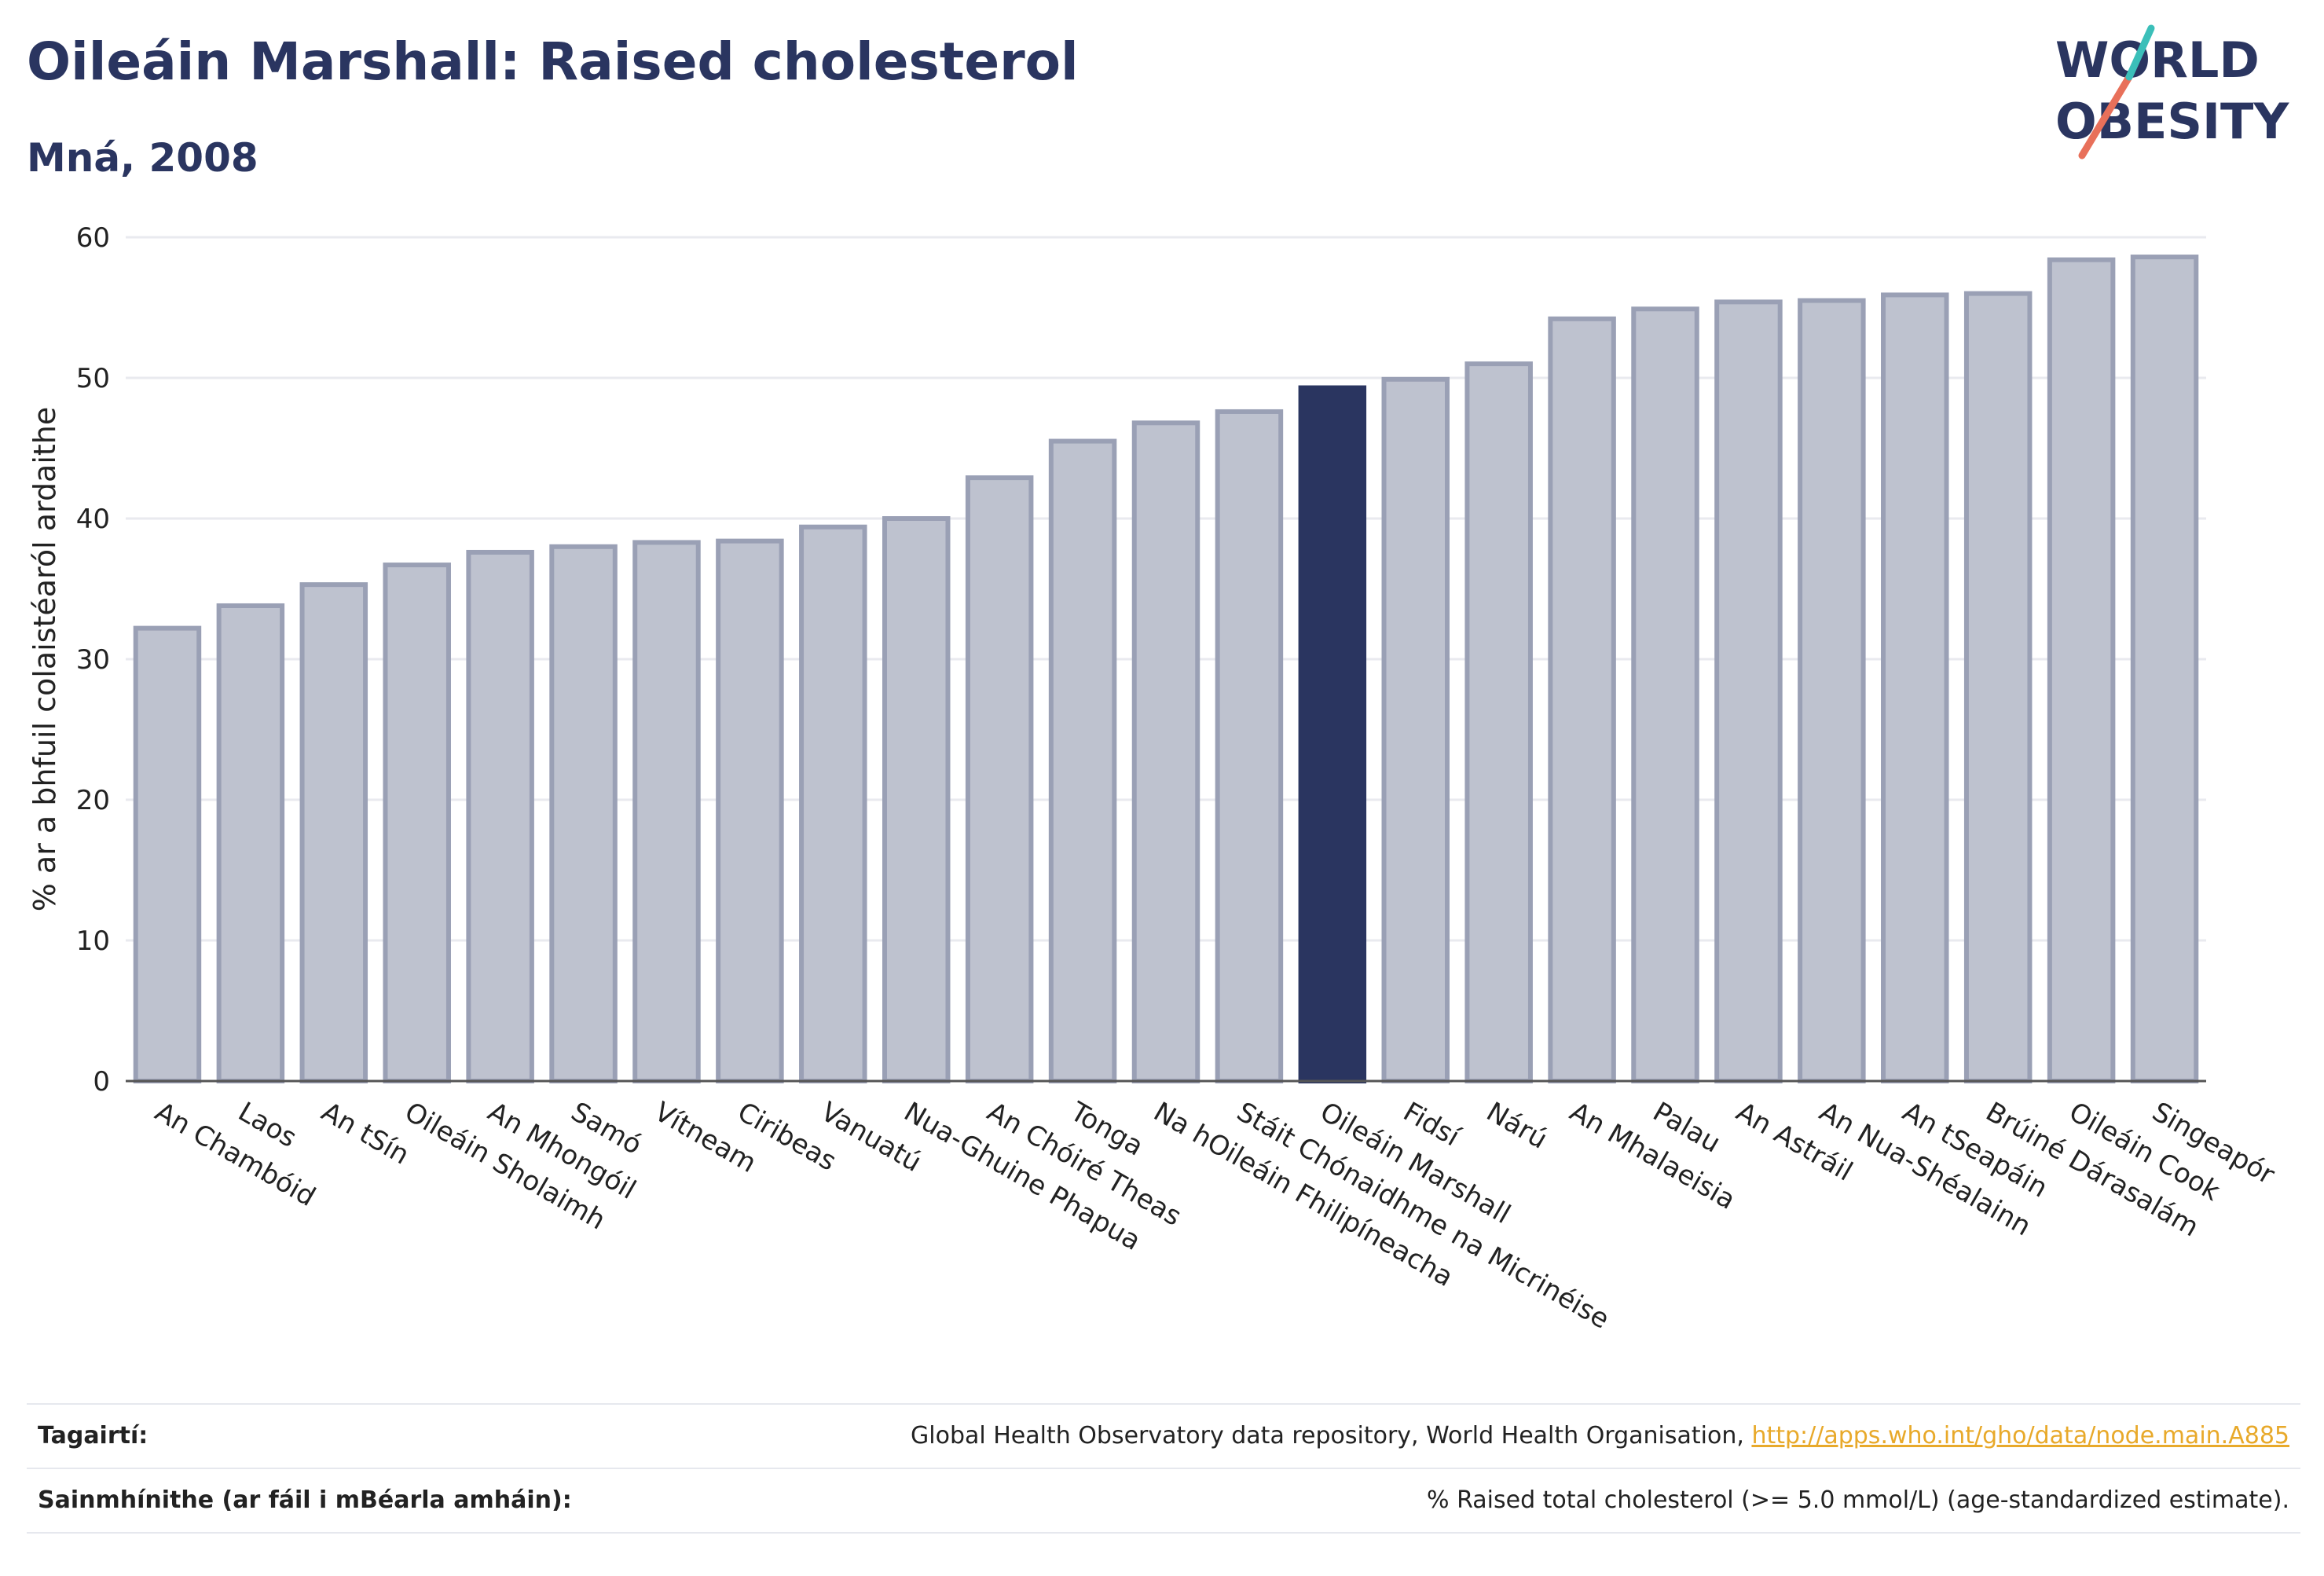 This screenshot has height=1576, width=2324. I want to click on chart-title: Oileáin Marshall: Raised cholesterol, so click(553, 61).